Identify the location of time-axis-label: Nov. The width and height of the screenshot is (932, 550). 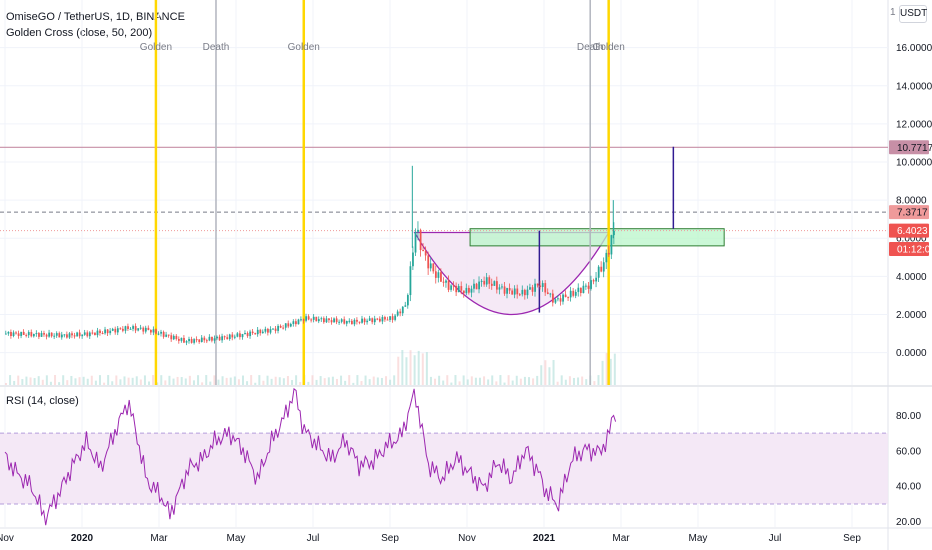
(7, 538).